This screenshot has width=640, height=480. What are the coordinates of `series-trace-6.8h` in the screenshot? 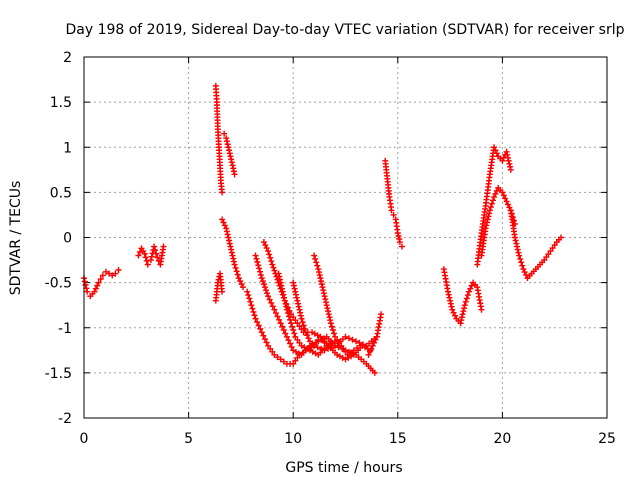 It's located at (229, 154).